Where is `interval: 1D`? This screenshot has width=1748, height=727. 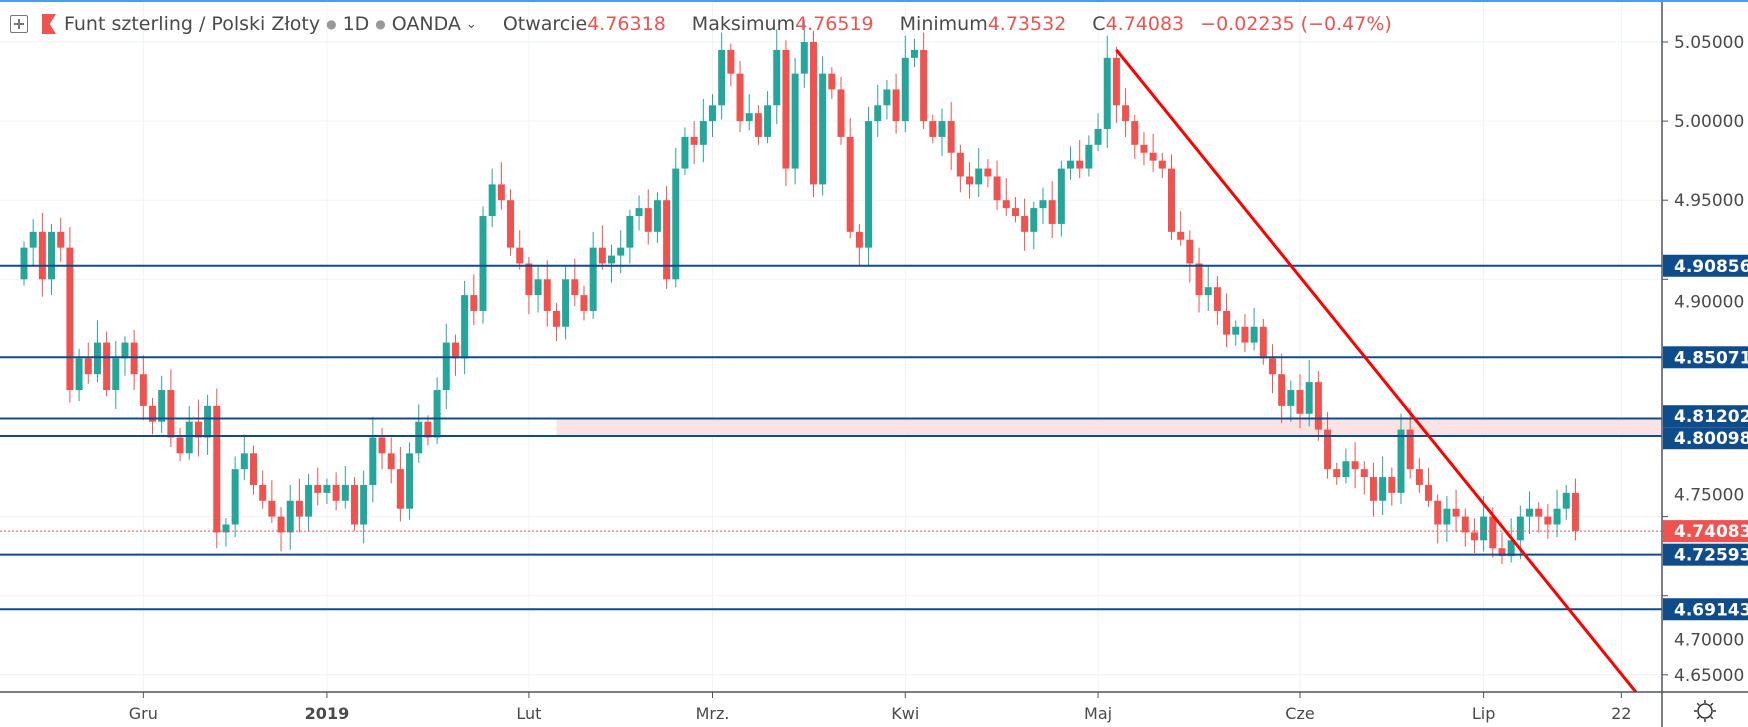 interval: 1D is located at coordinates (356, 24).